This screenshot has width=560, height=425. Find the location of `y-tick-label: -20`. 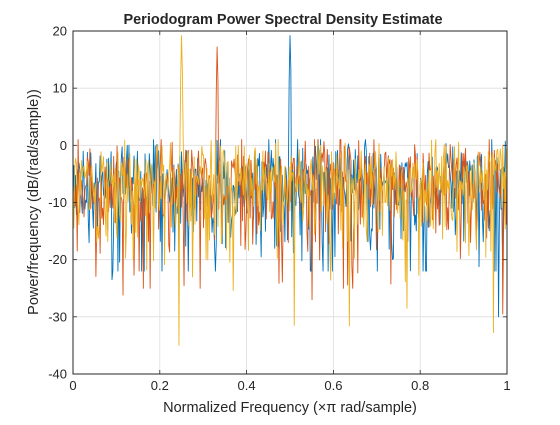

y-tick-label: -20 is located at coordinates (57, 259).